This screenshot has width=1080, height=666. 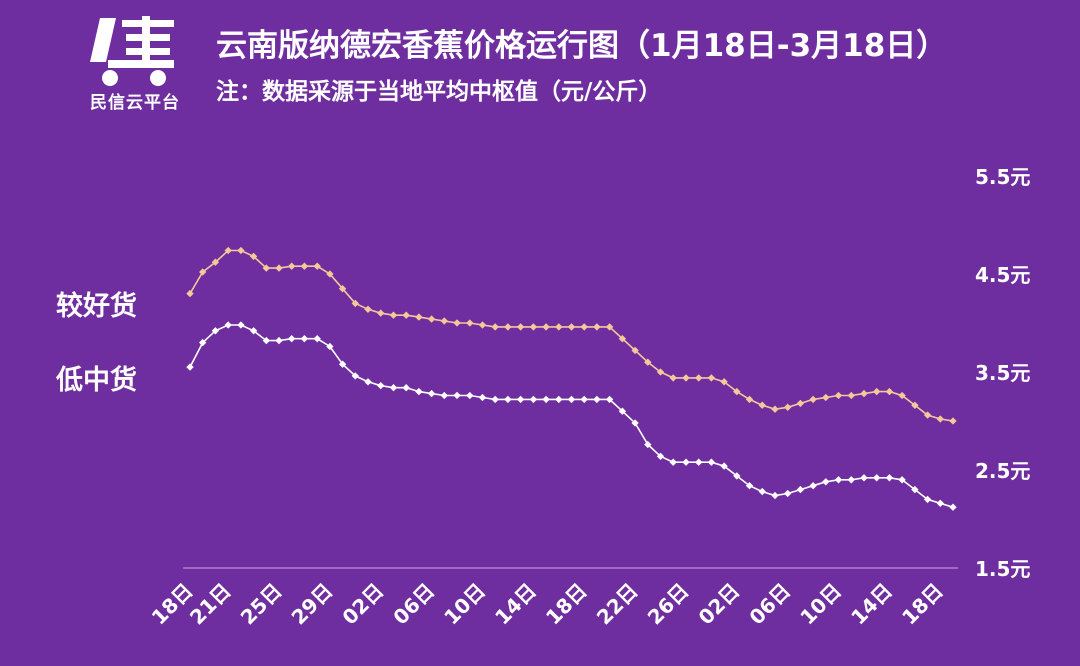 What do you see at coordinates (135, 103) in the screenshot?
I see `logo-text: 民信云平台` at bounding box center [135, 103].